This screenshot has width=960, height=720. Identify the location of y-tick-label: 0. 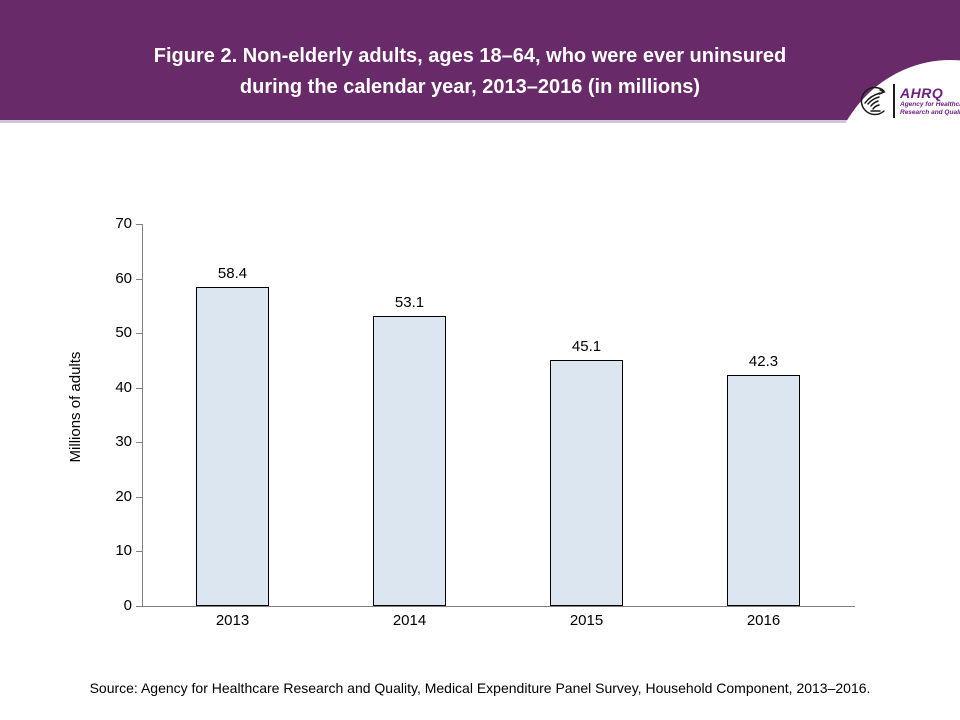
(127, 605).